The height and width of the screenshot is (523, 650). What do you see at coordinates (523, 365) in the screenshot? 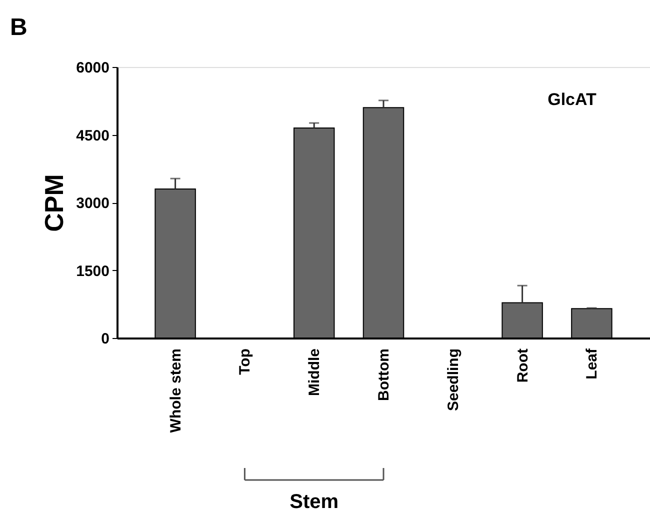
I see `x-tick-label: Root` at bounding box center [523, 365].